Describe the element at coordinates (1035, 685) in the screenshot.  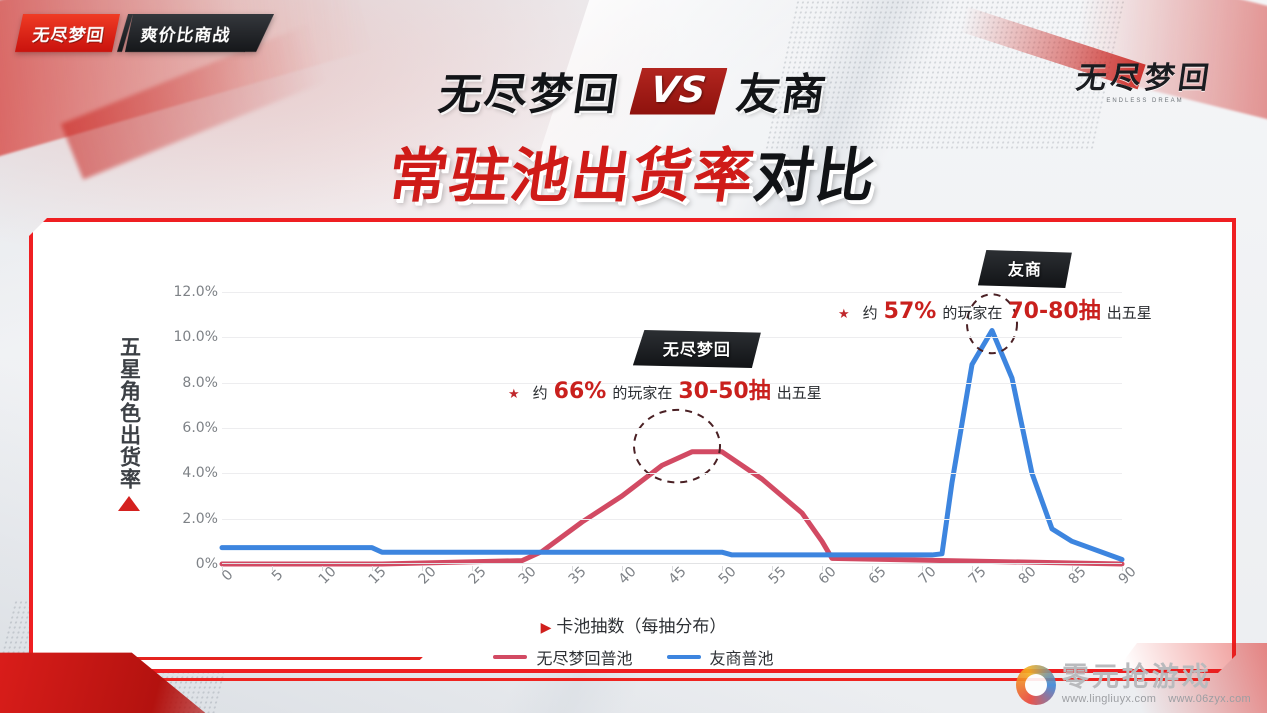
I see `watermark-logo-icon` at that location.